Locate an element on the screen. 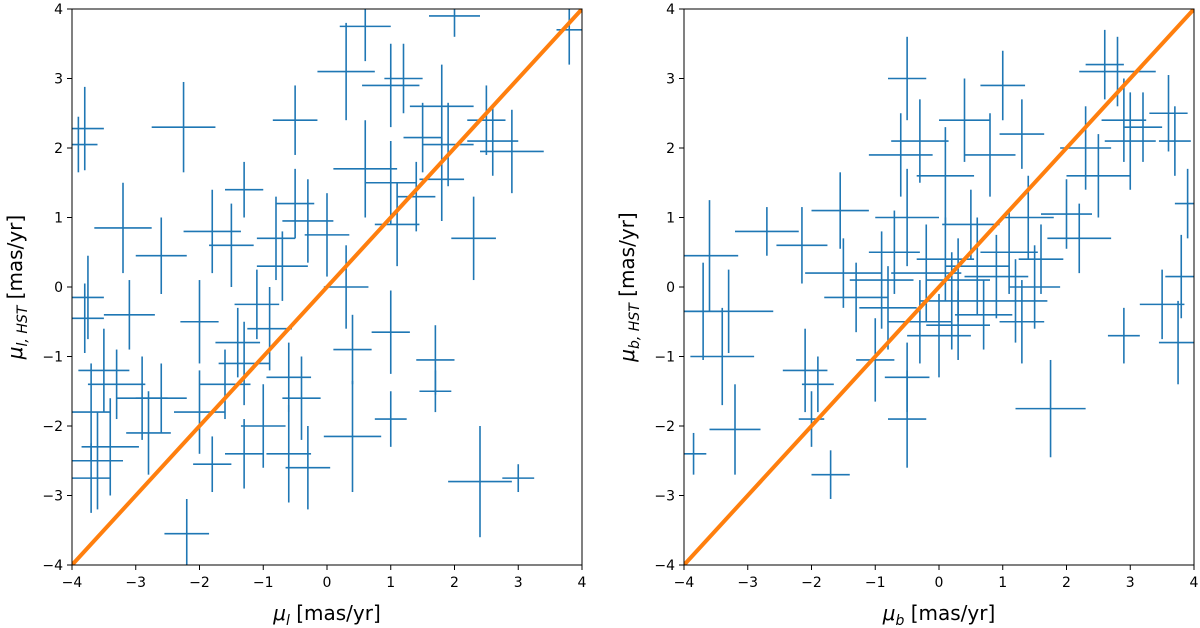 This screenshot has width=1200, height=628. y-tick-label: 2 is located at coordinates (58, 149).